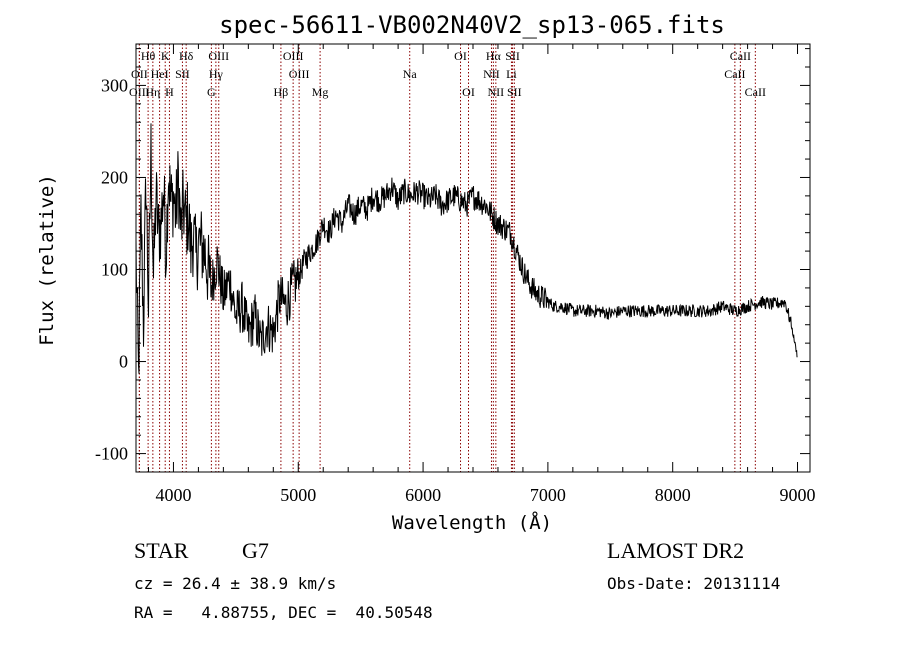  What do you see at coordinates (173, 495) in the screenshot?
I see `x-tick-label: 4000` at bounding box center [173, 495].